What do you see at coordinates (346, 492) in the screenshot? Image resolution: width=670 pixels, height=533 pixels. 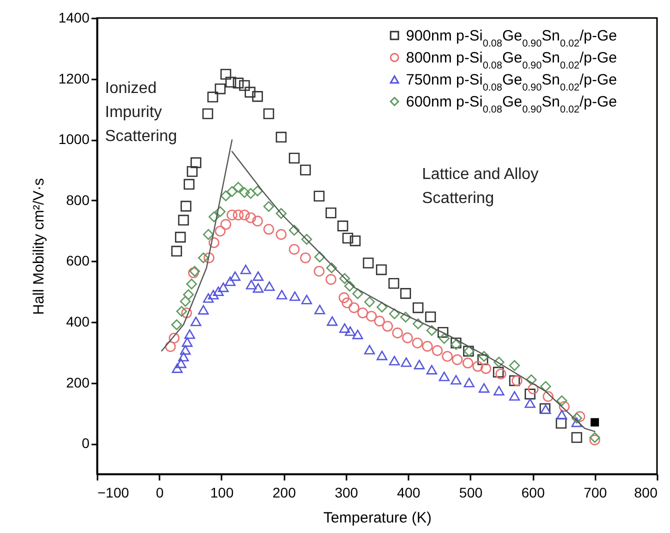 I see `x-tick-label: 300` at bounding box center [346, 492].